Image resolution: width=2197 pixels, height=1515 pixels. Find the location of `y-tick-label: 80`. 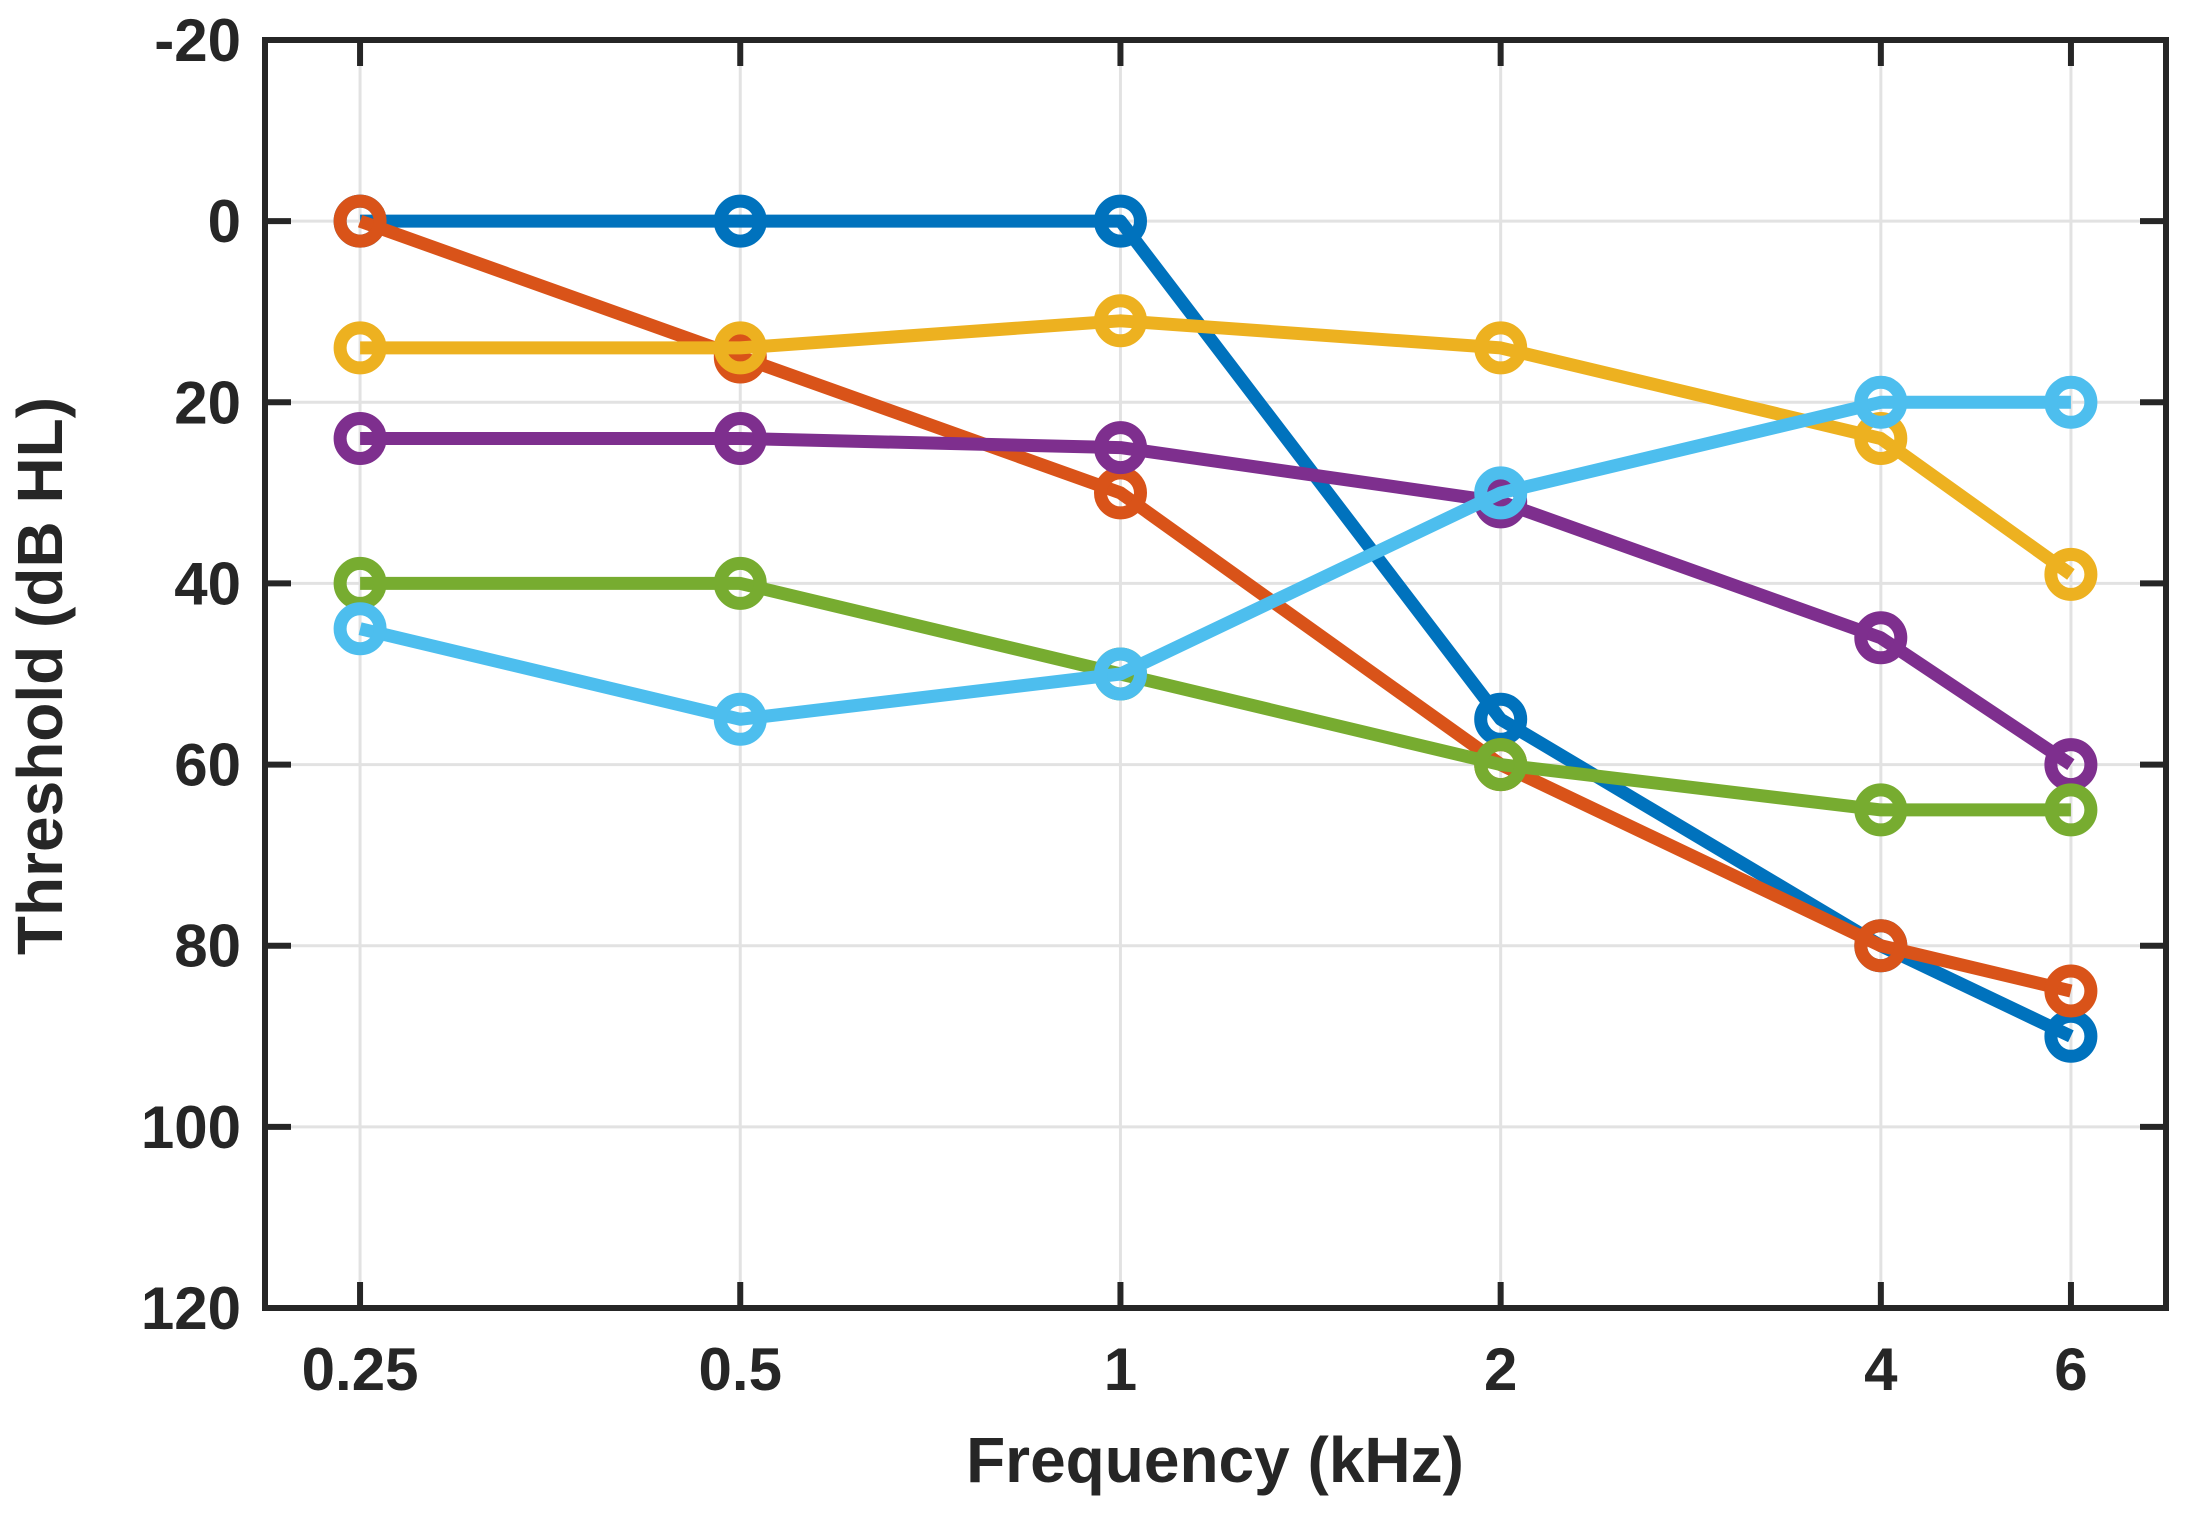

y-tick-label: 80 is located at coordinates (207, 946).